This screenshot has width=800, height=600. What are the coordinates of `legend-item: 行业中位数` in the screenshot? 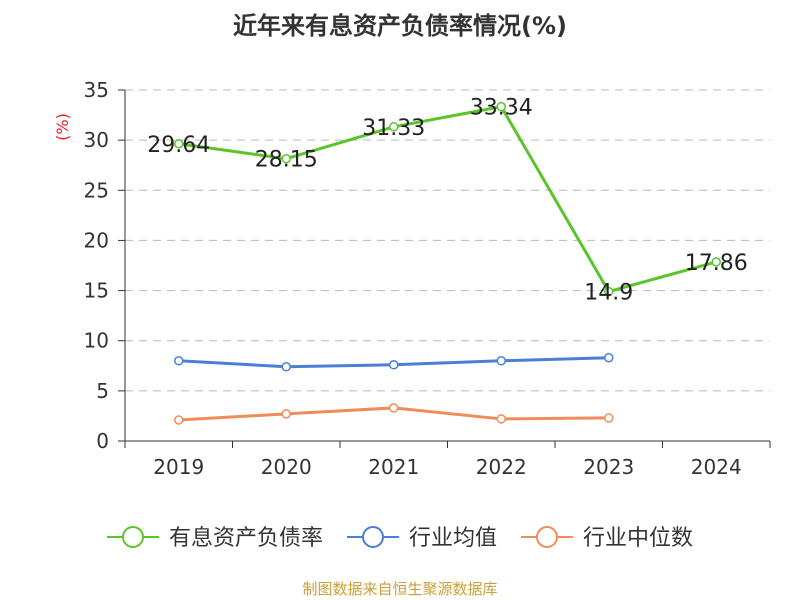 It's located at (607, 538).